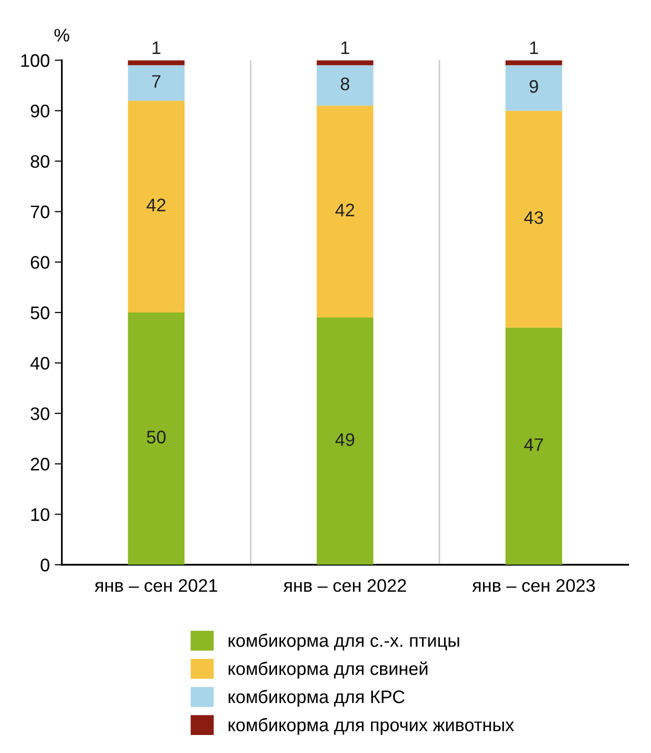 Image resolution: width=651 pixels, height=753 pixels. I want to click on data-label: 43, so click(534, 217).